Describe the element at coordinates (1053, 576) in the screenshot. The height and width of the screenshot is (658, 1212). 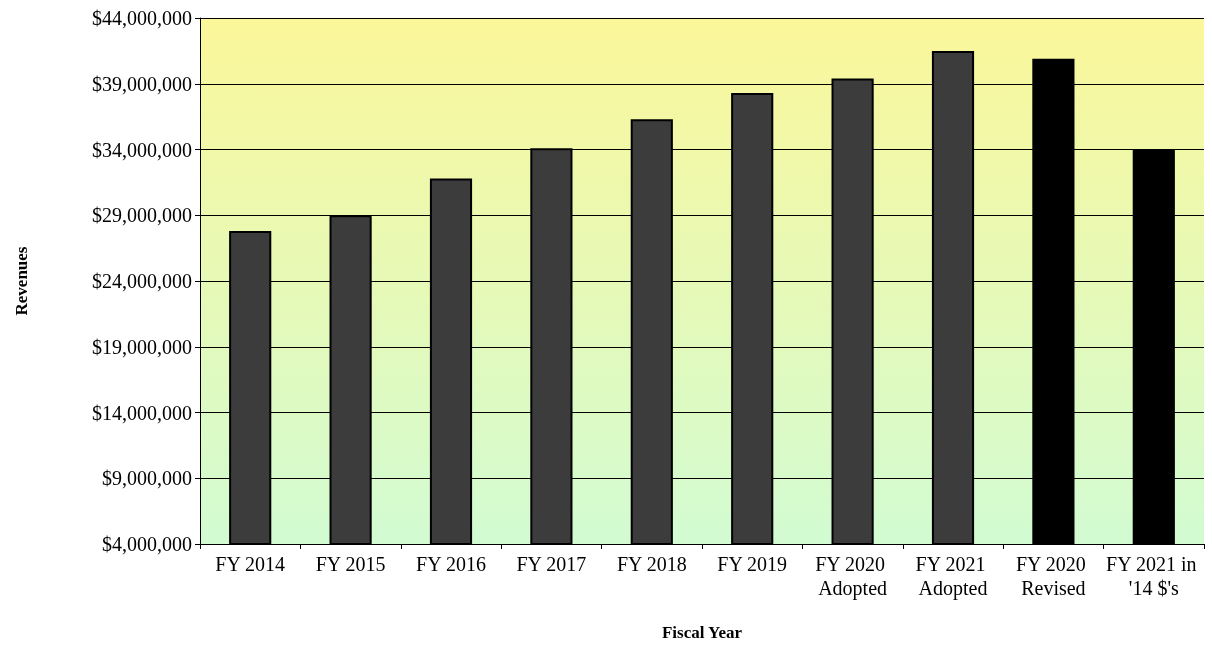
I see `x-tick-label: FY 2020 Revised` at that location.